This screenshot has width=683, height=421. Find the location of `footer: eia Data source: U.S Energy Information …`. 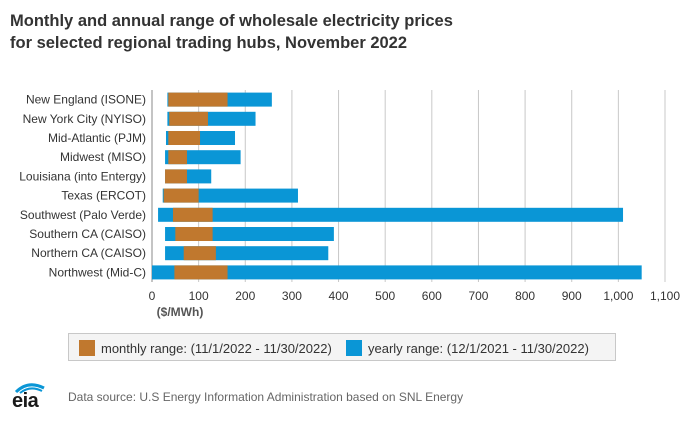

footer: eia Data source: U.S Energy Information … is located at coordinates (340, 397).